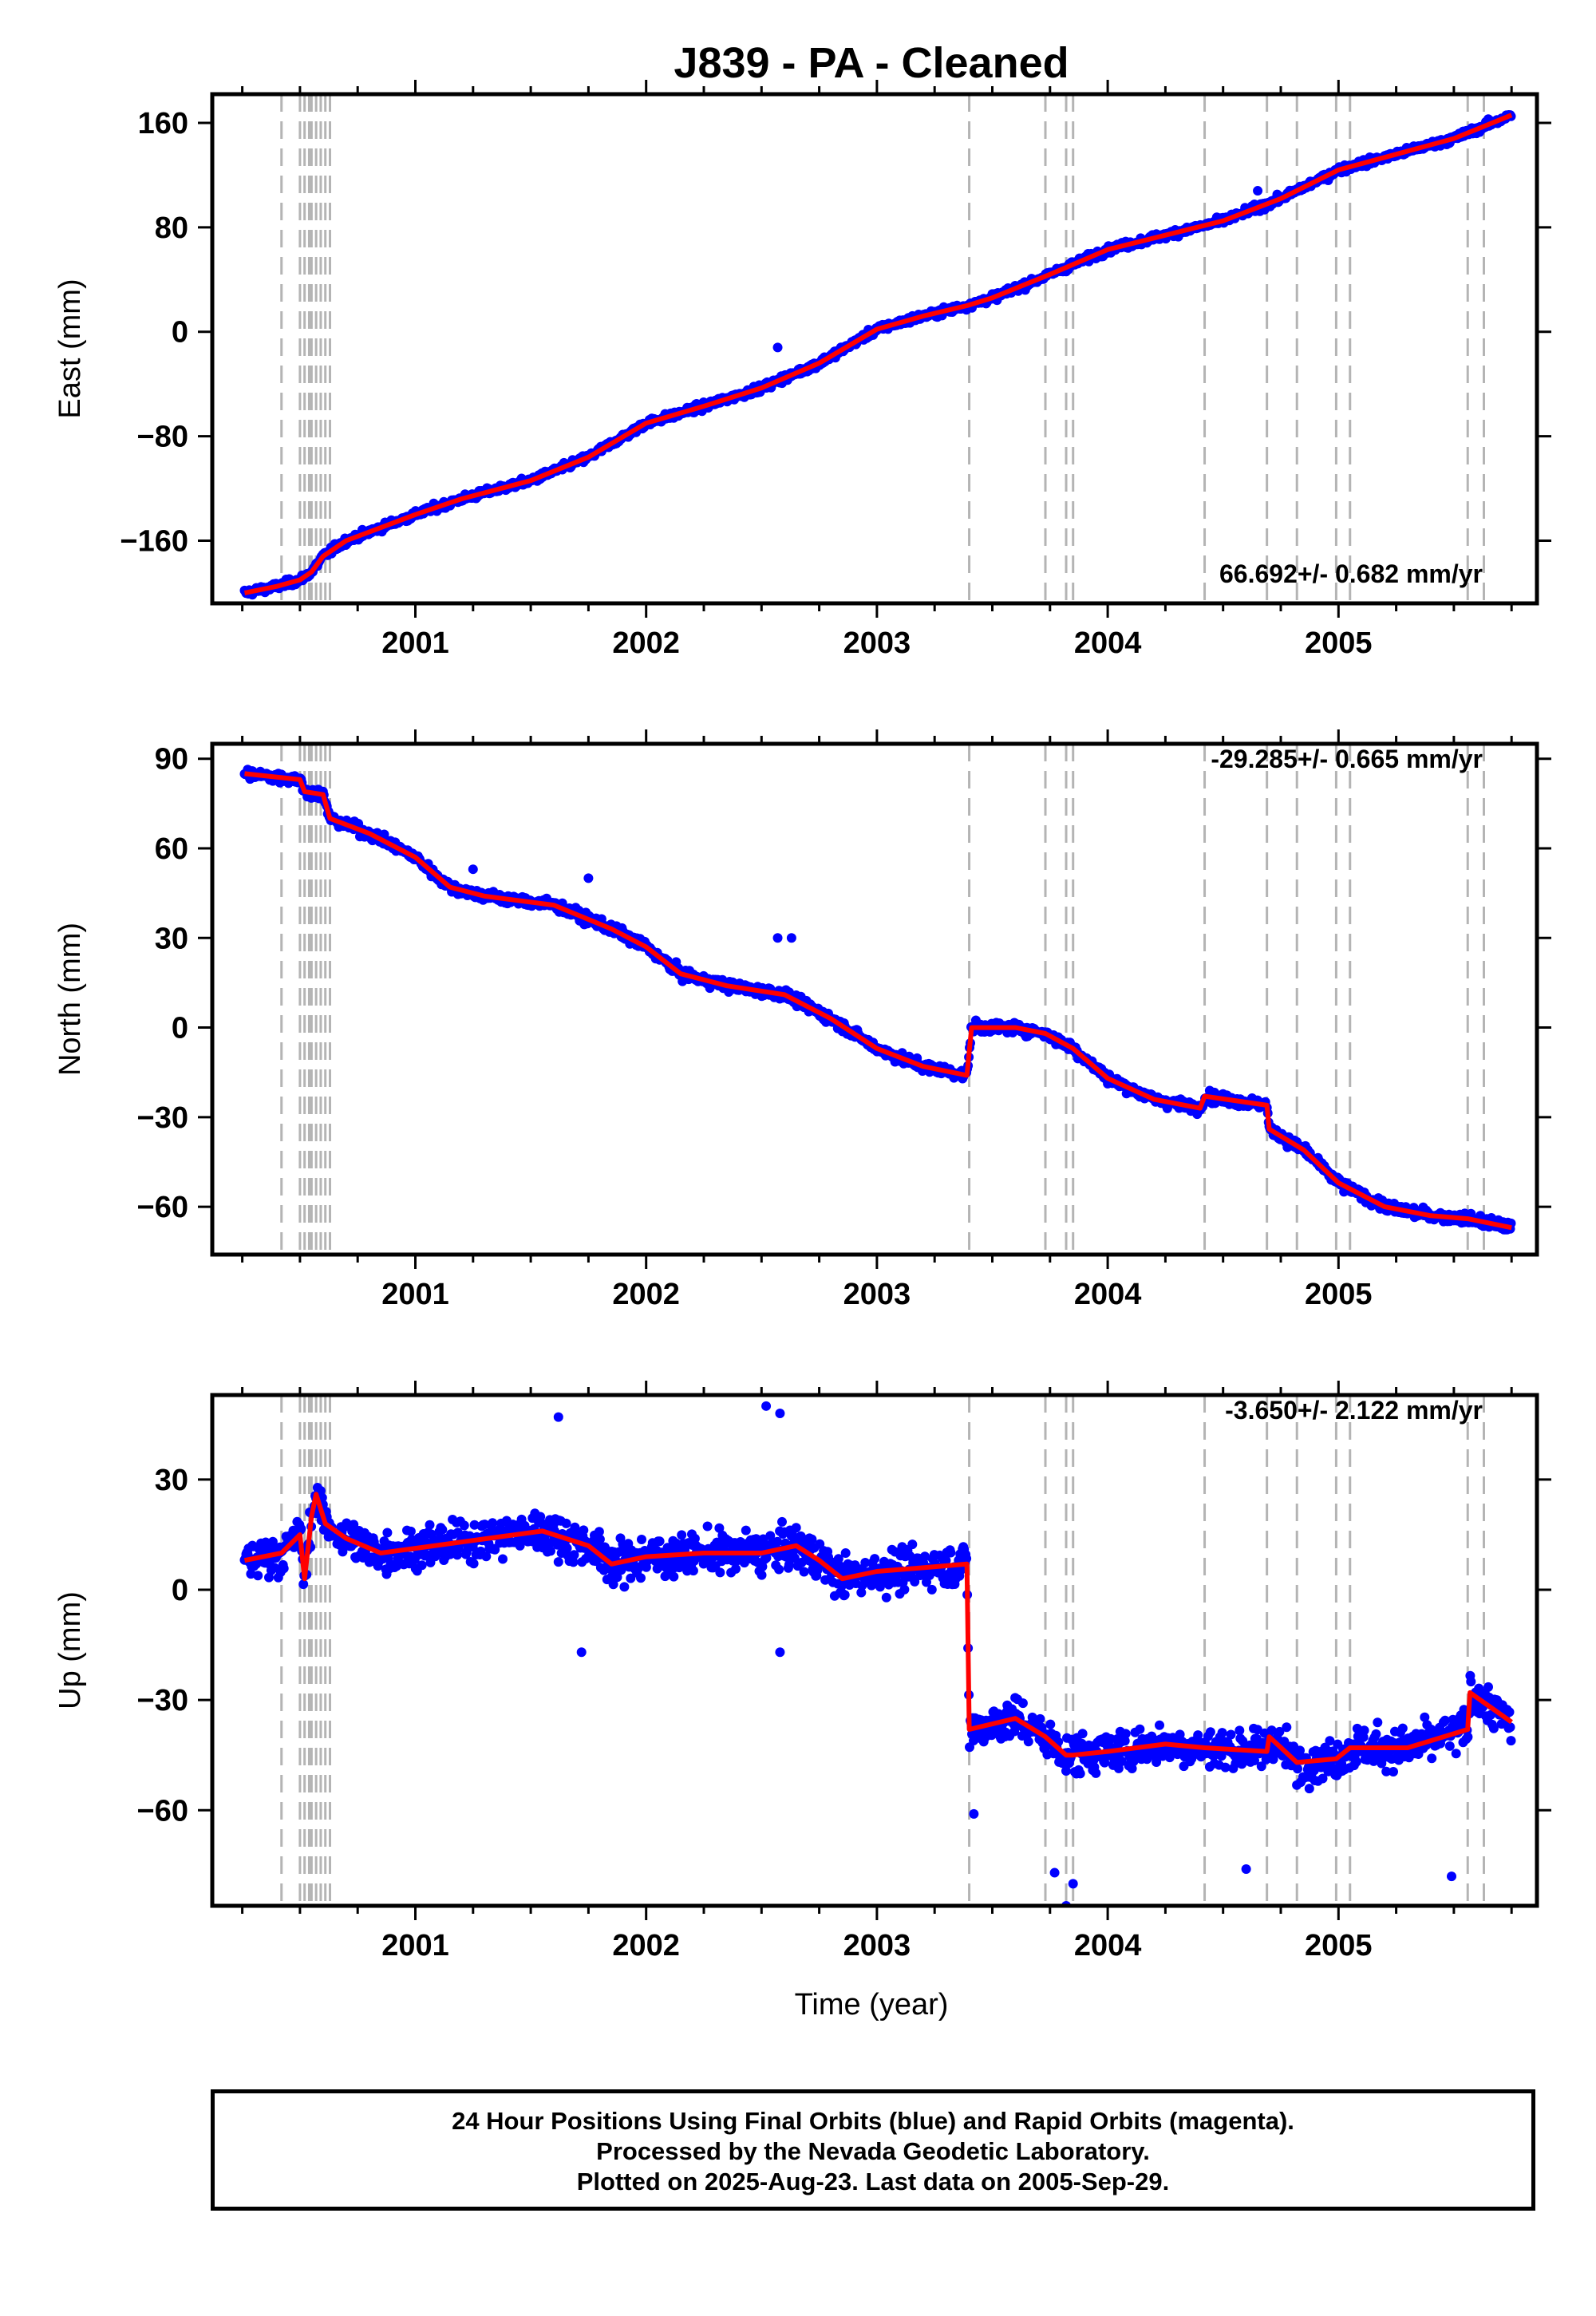 The width and height of the screenshot is (1596, 2316). I want to click on y-tick-label: −160, so click(154, 541).